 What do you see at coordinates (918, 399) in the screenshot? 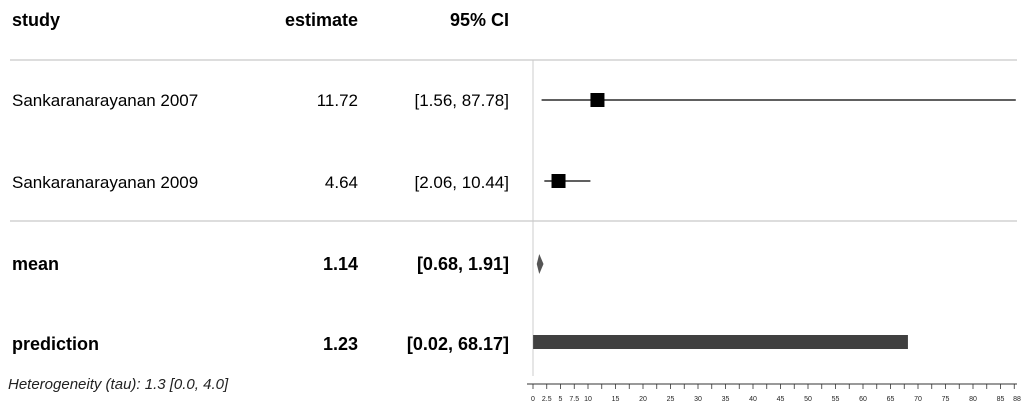
I see `x-tick-label: 70` at bounding box center [918, 399].